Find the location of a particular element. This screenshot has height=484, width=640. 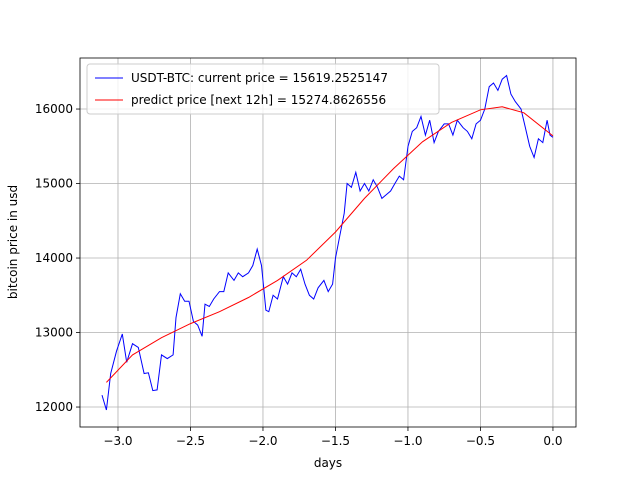

x-tick-label: −3.0 is located at coordinates (117, 441).